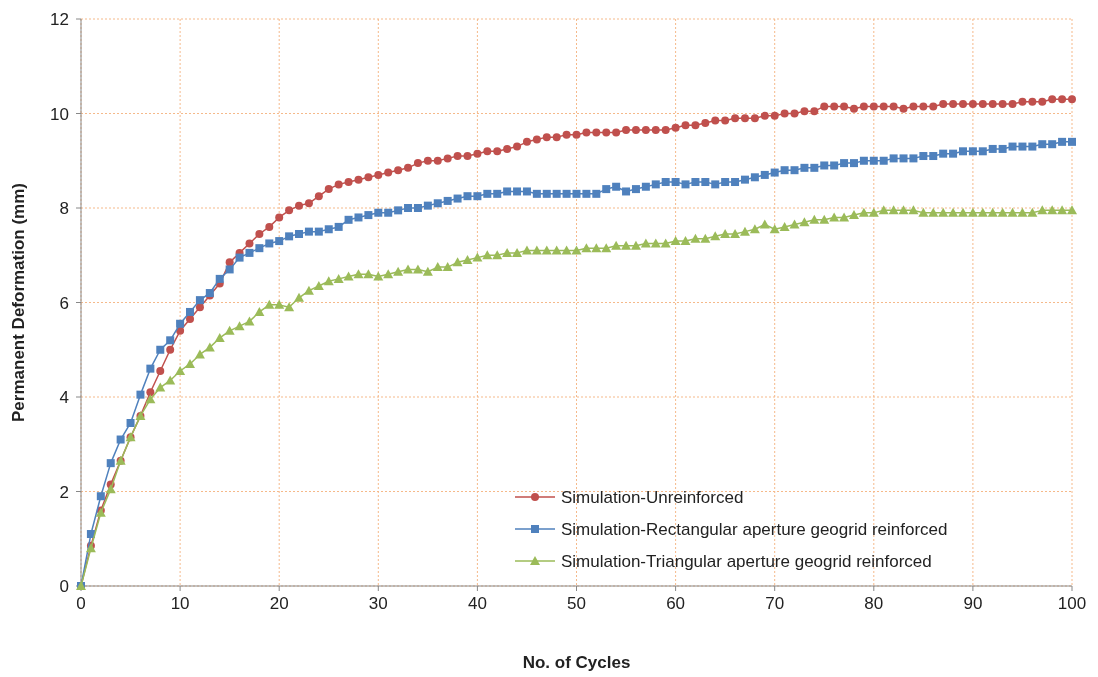 The image size is (1098, 677). I want to click on y-axis-title: Permanent Deformation (mm), so click(18, 302).